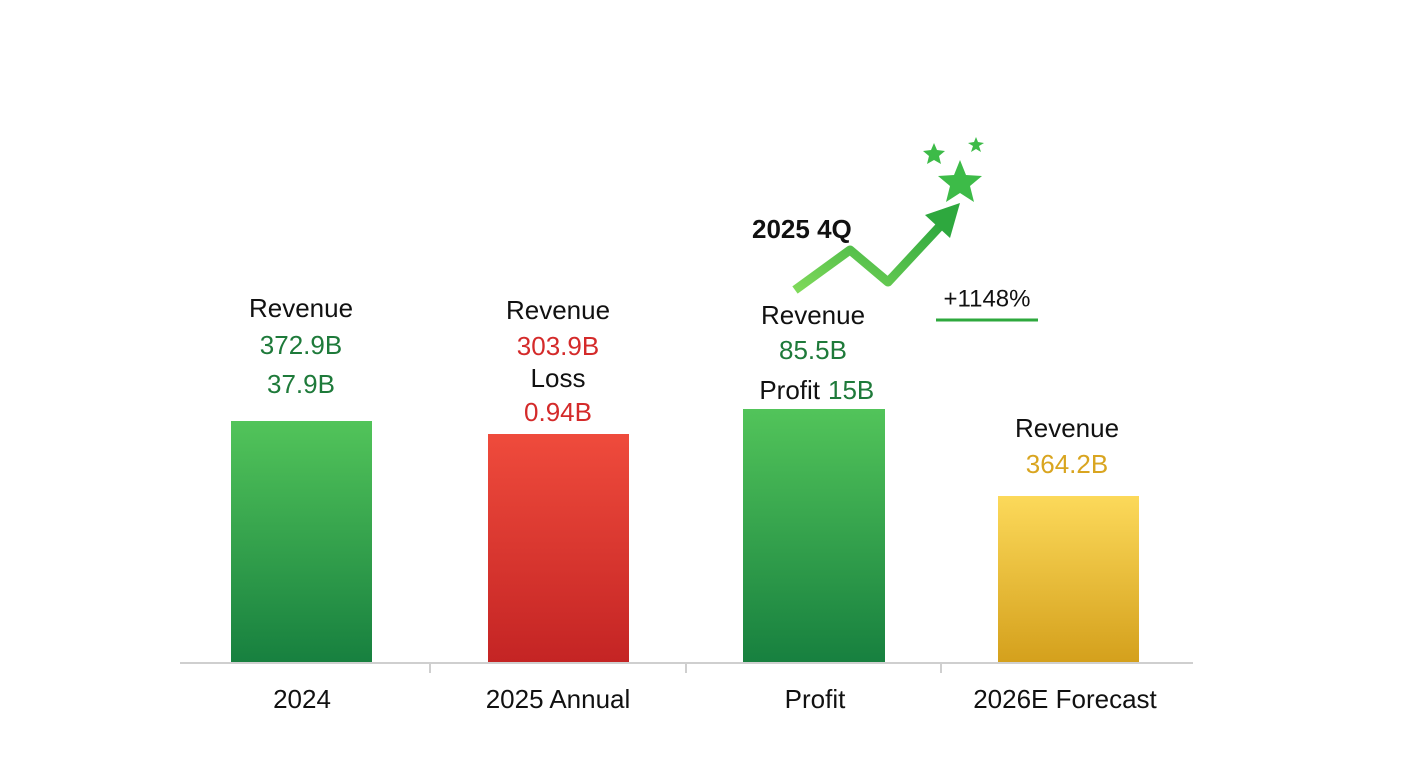  Describe the element at coordinates (953, 169) in the screenshot. I see `stars` at that location.